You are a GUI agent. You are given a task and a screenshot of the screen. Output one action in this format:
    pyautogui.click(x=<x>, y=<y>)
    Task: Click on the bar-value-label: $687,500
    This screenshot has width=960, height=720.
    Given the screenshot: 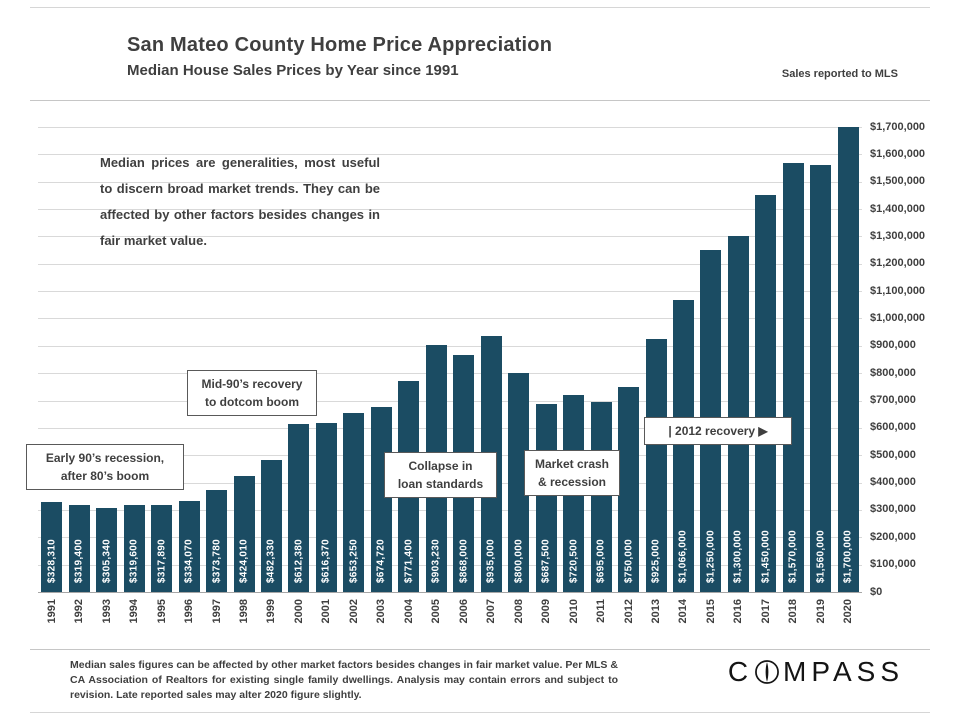 What is the action you would take?
    pyautogui.click(x=546, y=560)
    